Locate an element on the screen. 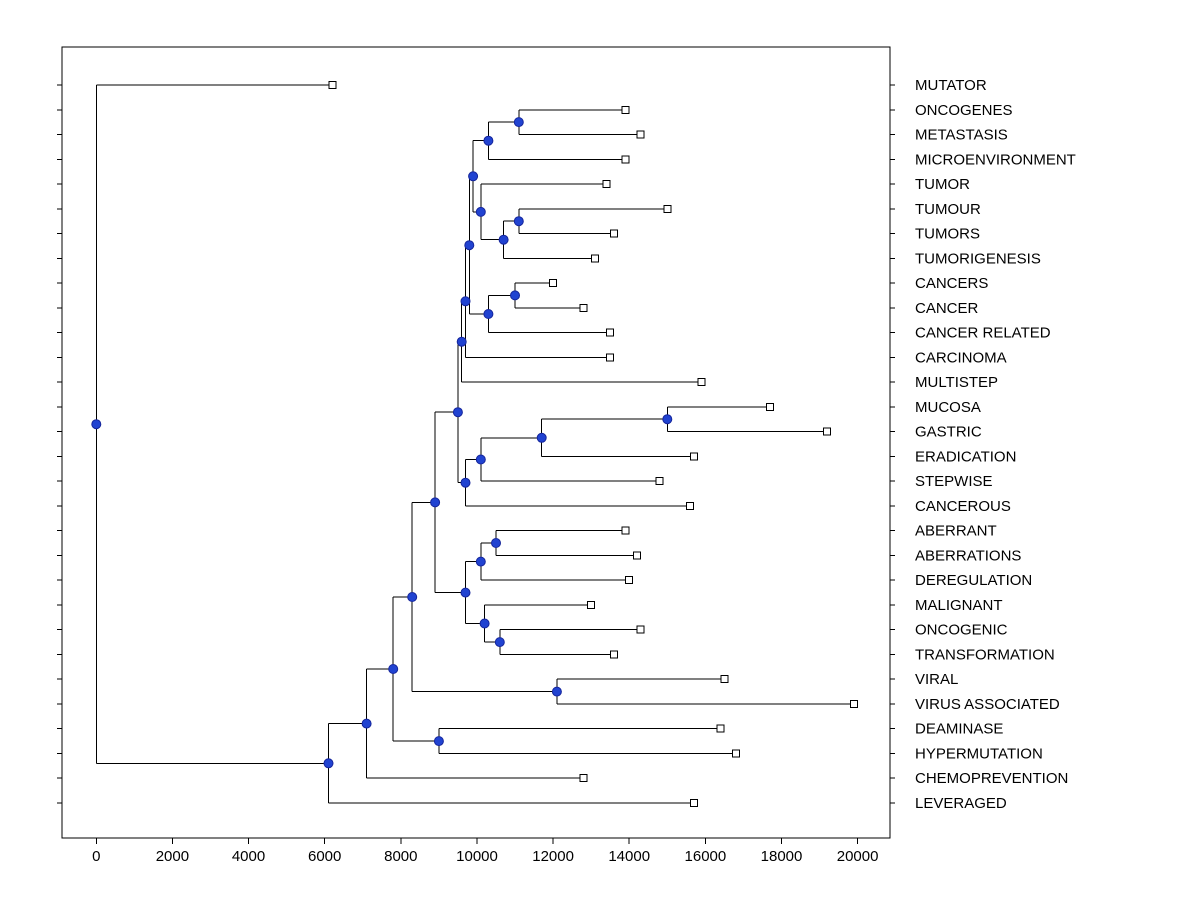  leaf-label: TUMOUR is located at coordinates (948, 209).